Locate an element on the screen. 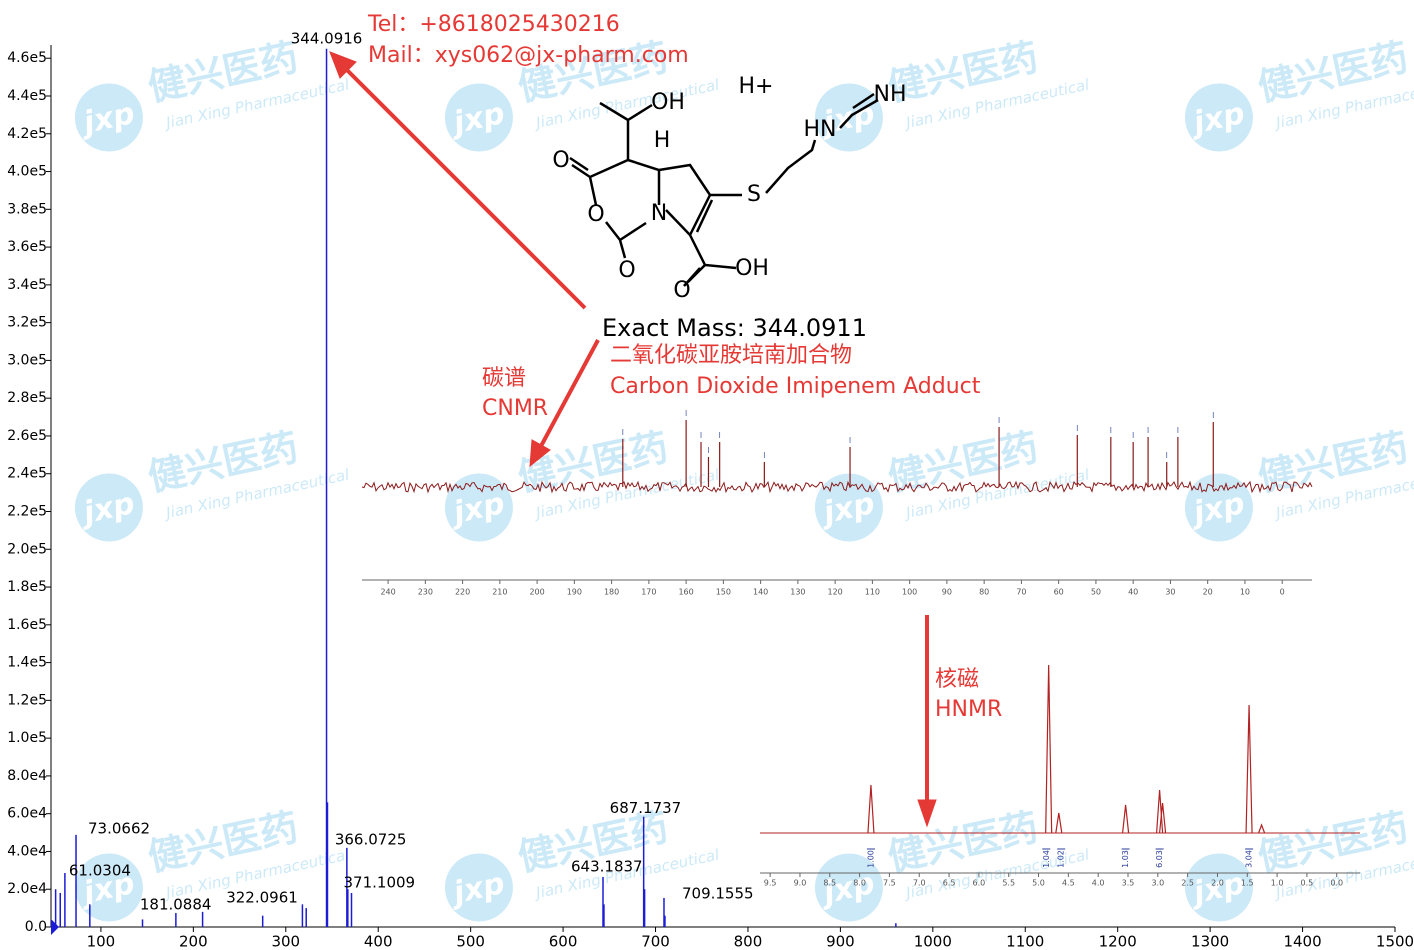  y-tick-label: 4.4e5 is located at coordinates (27, 96).